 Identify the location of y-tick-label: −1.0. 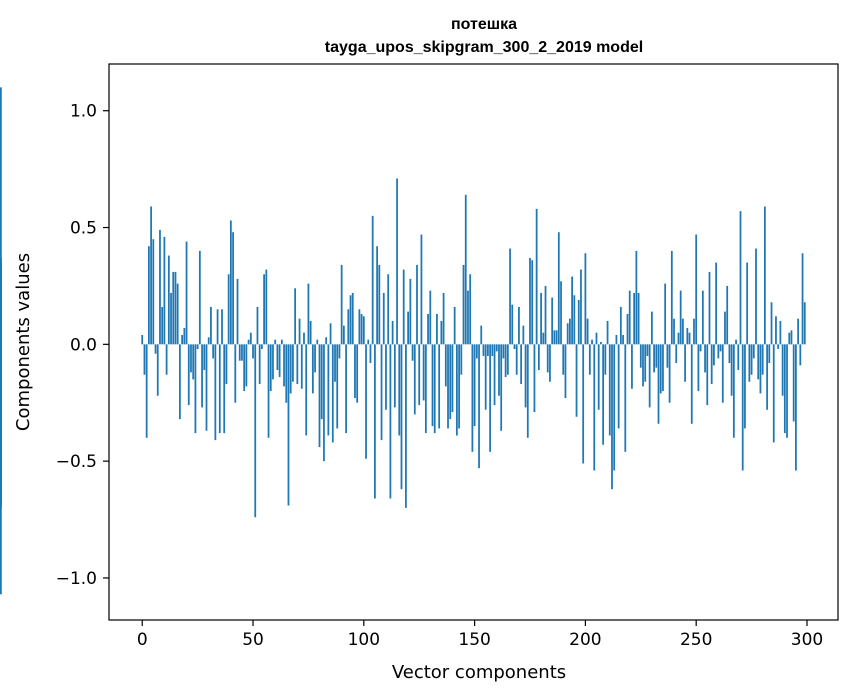
(76, 579).